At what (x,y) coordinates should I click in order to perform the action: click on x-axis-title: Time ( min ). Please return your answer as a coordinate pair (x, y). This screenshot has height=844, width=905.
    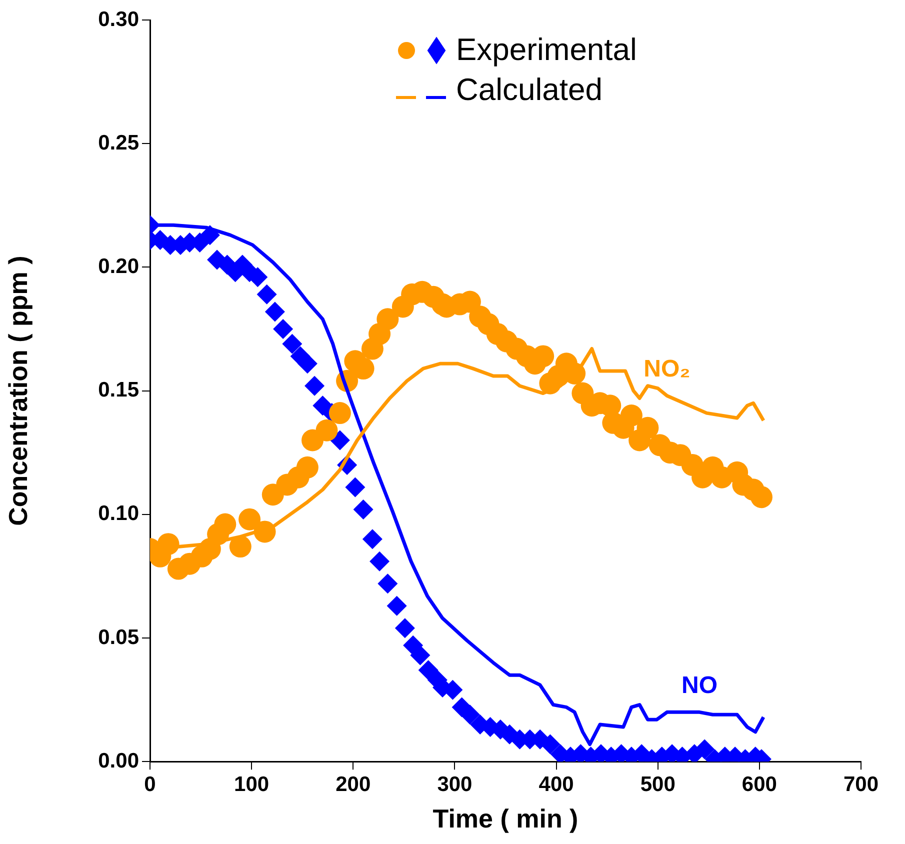
    Looking at the image, I should click on (505, 819).